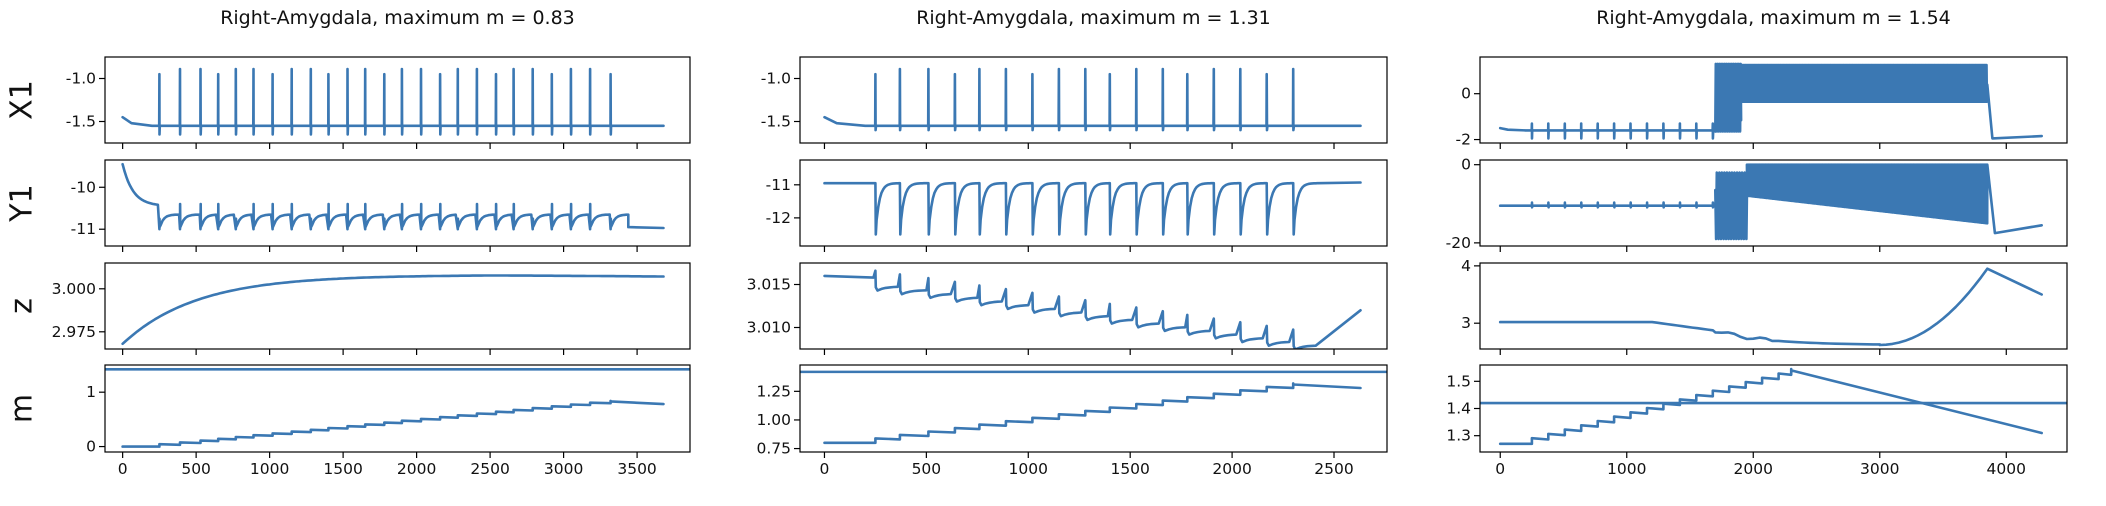  I want to click on y-tick-label: 4, so click(1466, 266).